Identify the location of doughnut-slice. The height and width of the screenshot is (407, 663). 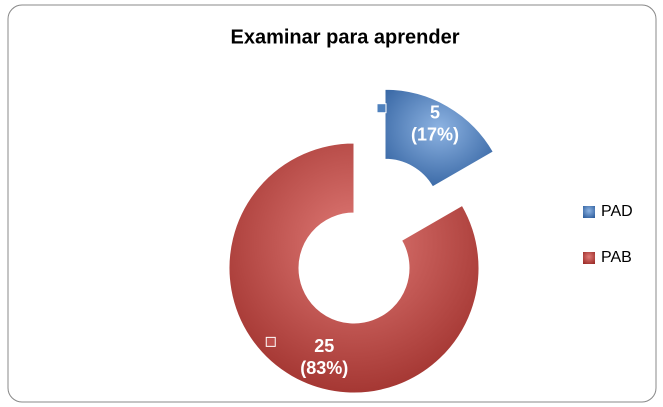
(439, 138).